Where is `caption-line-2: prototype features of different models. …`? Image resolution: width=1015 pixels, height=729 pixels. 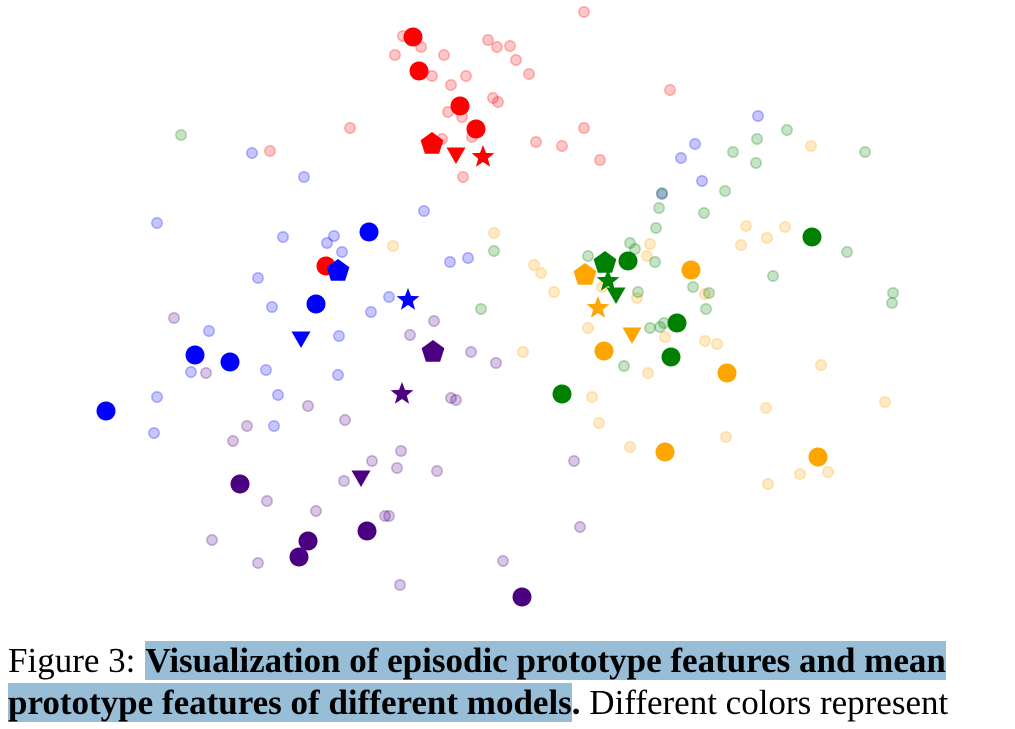
caption-line-2: prototype features of different models. … is located at coordinates (508, 703).